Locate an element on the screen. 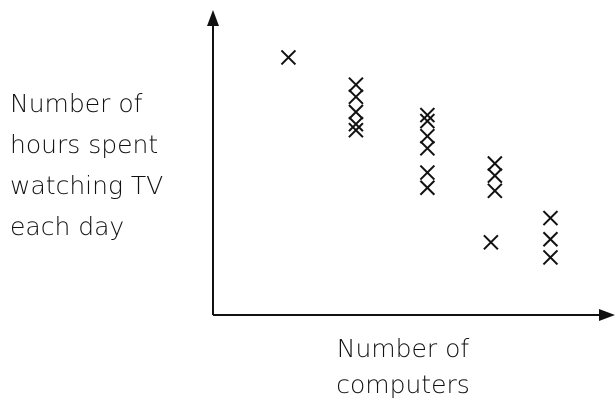 This screenshot has height=403, width=615. y-axis-label: hours spent is located at coordinates (84, 144).